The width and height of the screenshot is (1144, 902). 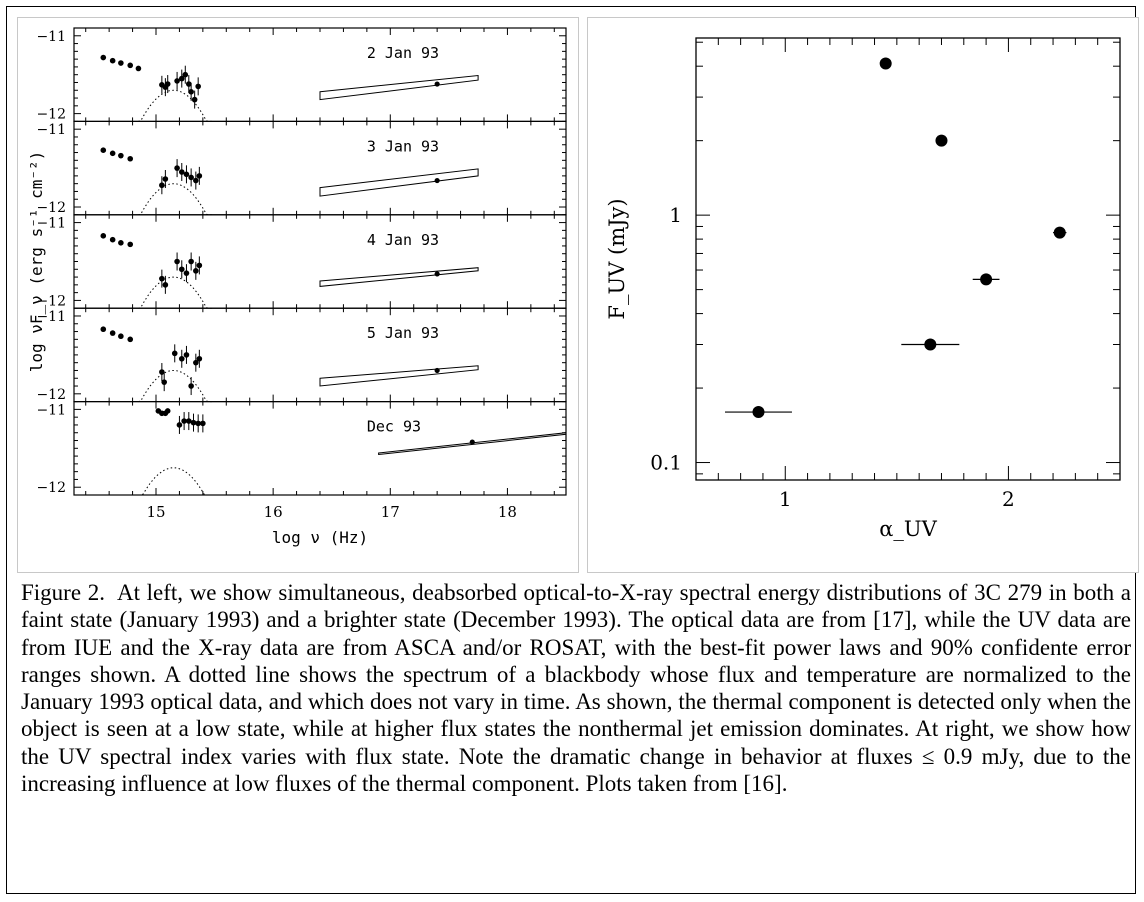 I want to click on sed-panel: −11 −12 5 Jan 93, so click(x=301, y=355).